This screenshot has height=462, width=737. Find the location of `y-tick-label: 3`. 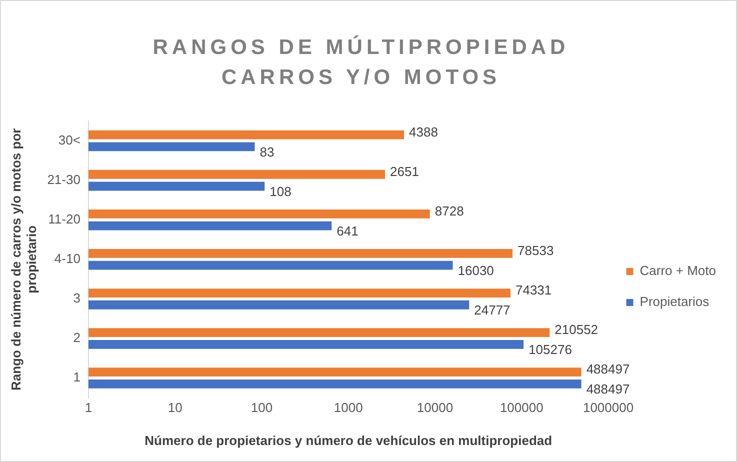

y-tick-label: 3 is located at coordinates (76, 298).